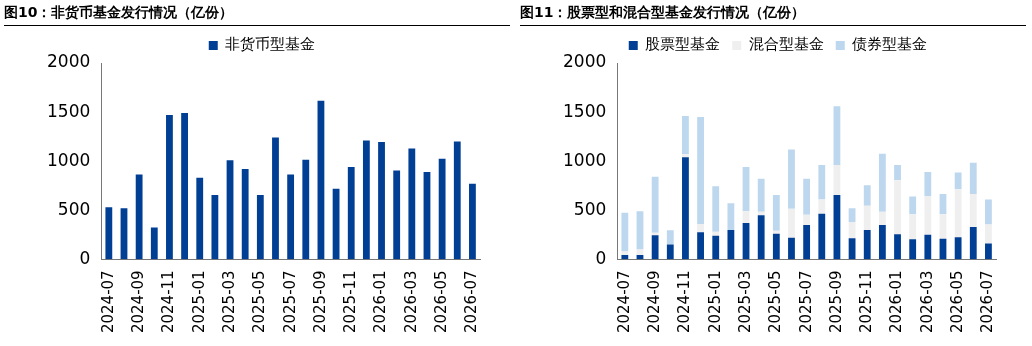 This screenshot has width=1032, height=346. I want to click on x-tick-label: 2025-07, so click(289, 302).